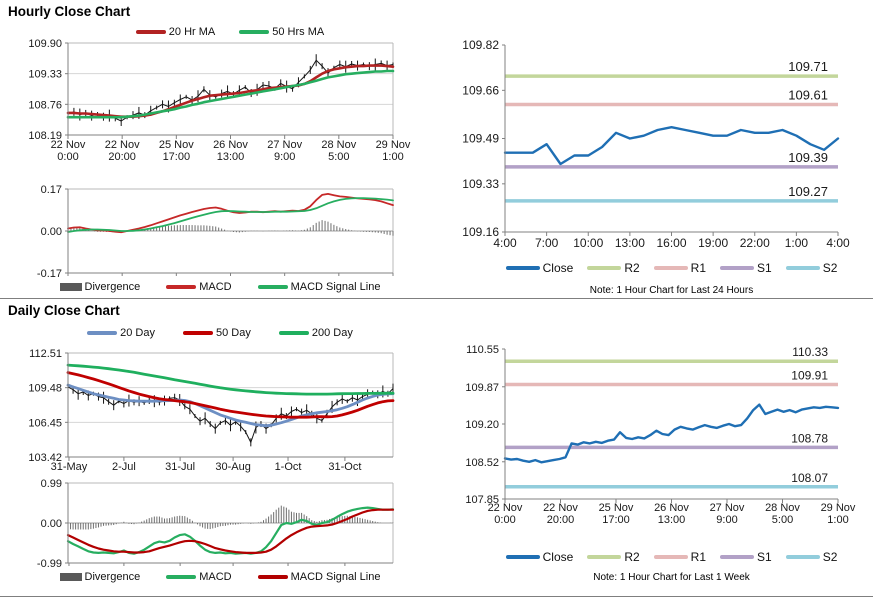 Image resolution: width=873 pixels, height=601 pixels. I want to click on legend-item-20hr-ma: 20 Hr MA, so click(175, 32).